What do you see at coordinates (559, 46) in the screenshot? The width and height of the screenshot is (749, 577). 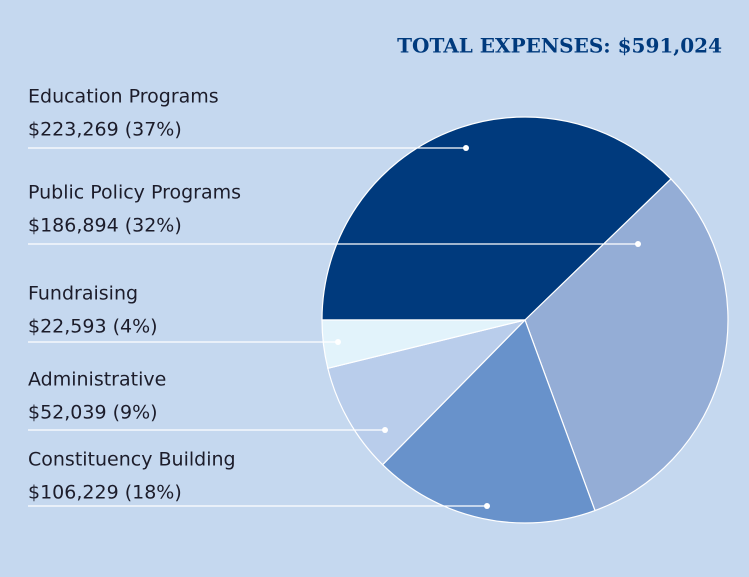 I see `chart-title: TOTAL EXPENSES: $591,024` at bounding box center [559, 46].